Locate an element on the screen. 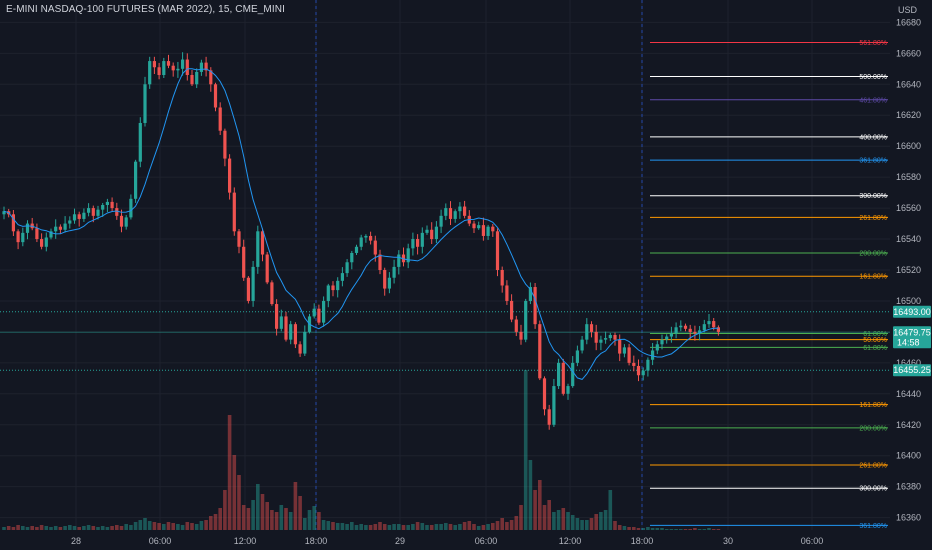 The height and width of the screenshot is (550, 932). fib-level: 61.80% is located at coordinates (769, 334).